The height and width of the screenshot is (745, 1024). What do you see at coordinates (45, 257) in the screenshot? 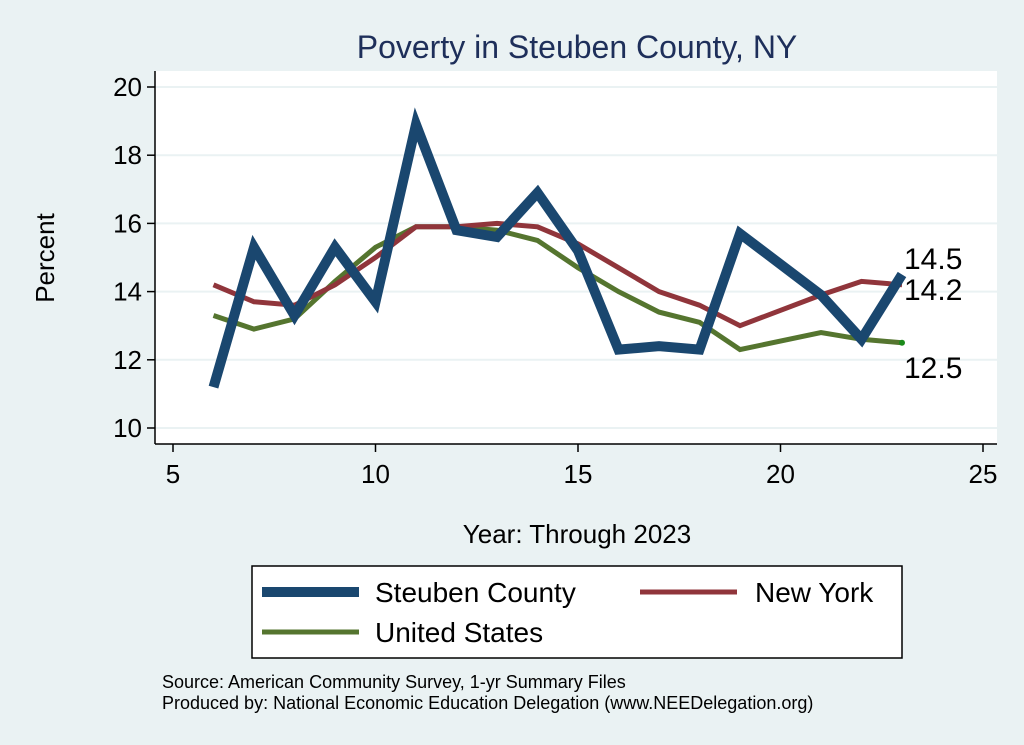
I see `y-axis-title: Percent` at bounding box center [45, 257].